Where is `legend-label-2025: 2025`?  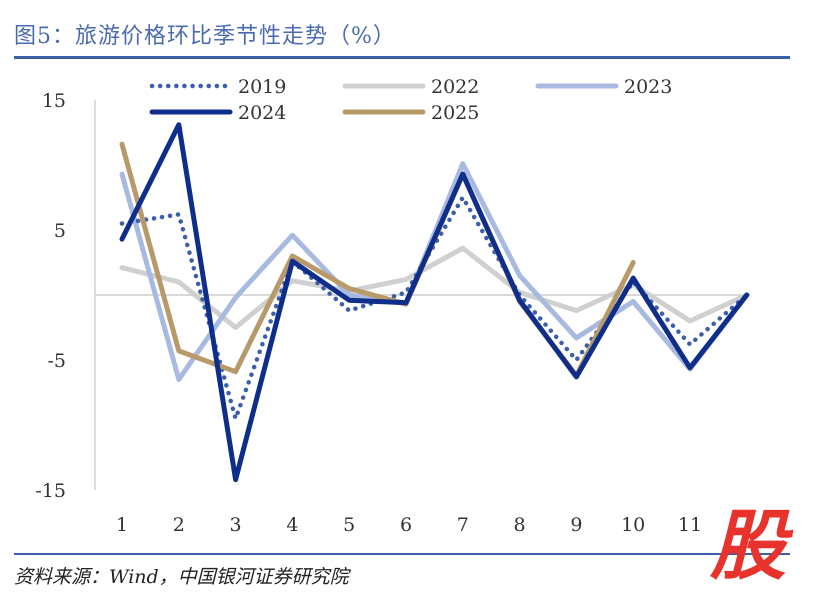 legend-label-2025: 2025 is located at coordinates (455, 113).